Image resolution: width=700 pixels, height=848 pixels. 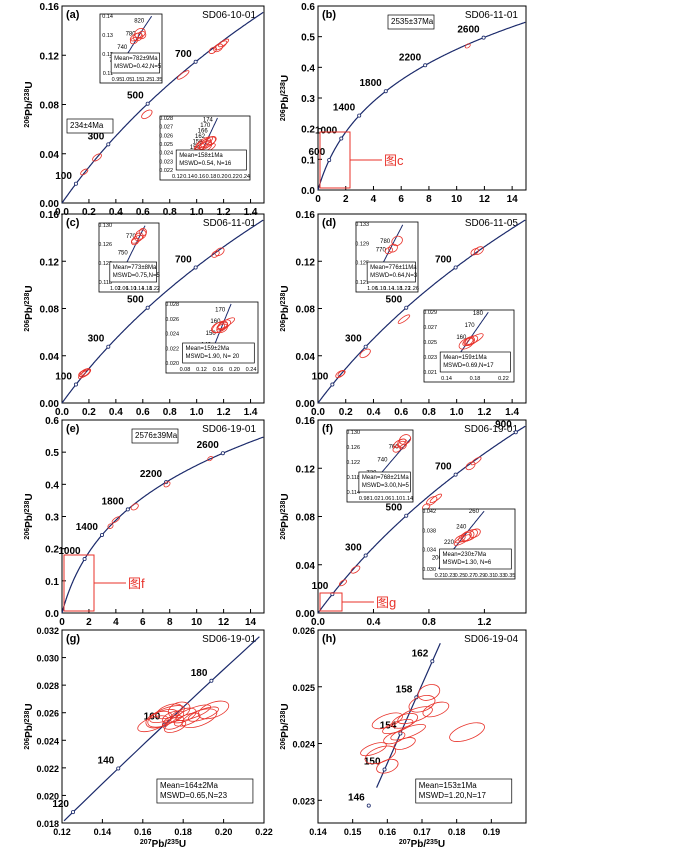 What do you see at coordinates (229, 429) in the screenshot?
I see `sample-id: SD06-19-01` at bounding box center [229, 429].